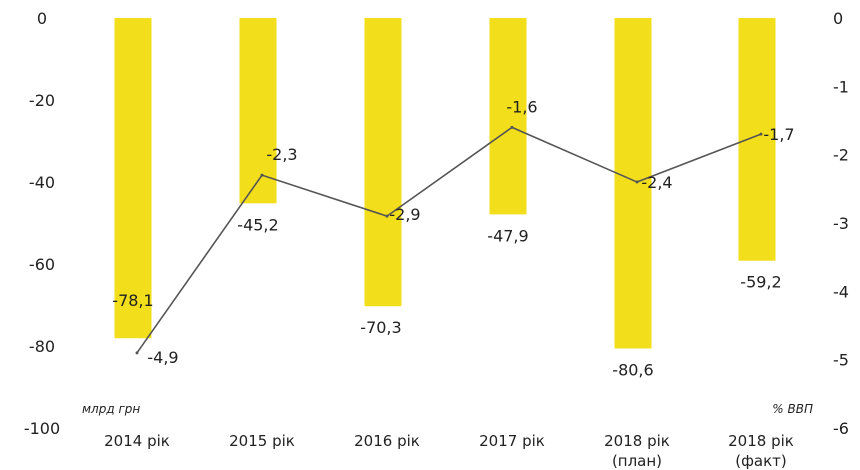  I want to click on line-data-label: -4,9, so click(162, 357).